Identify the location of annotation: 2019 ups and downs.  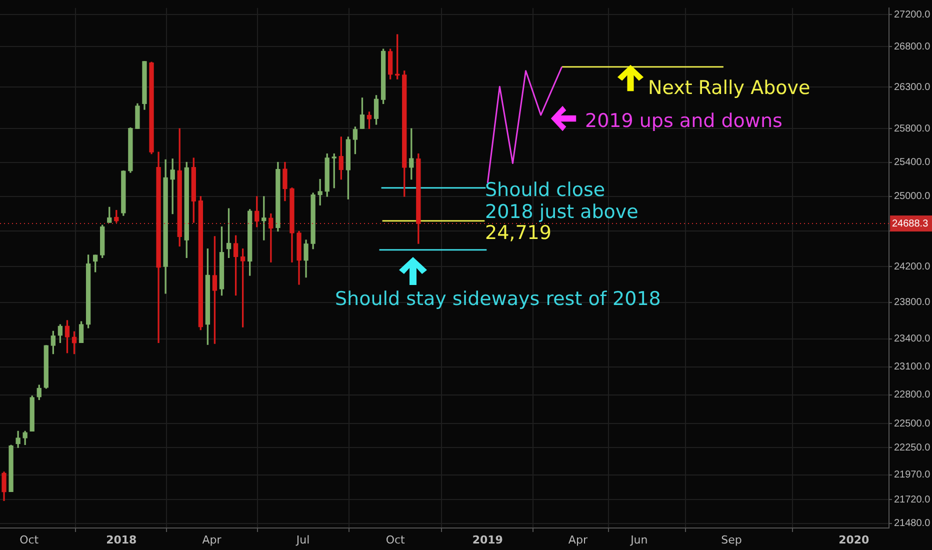
(683, 121).